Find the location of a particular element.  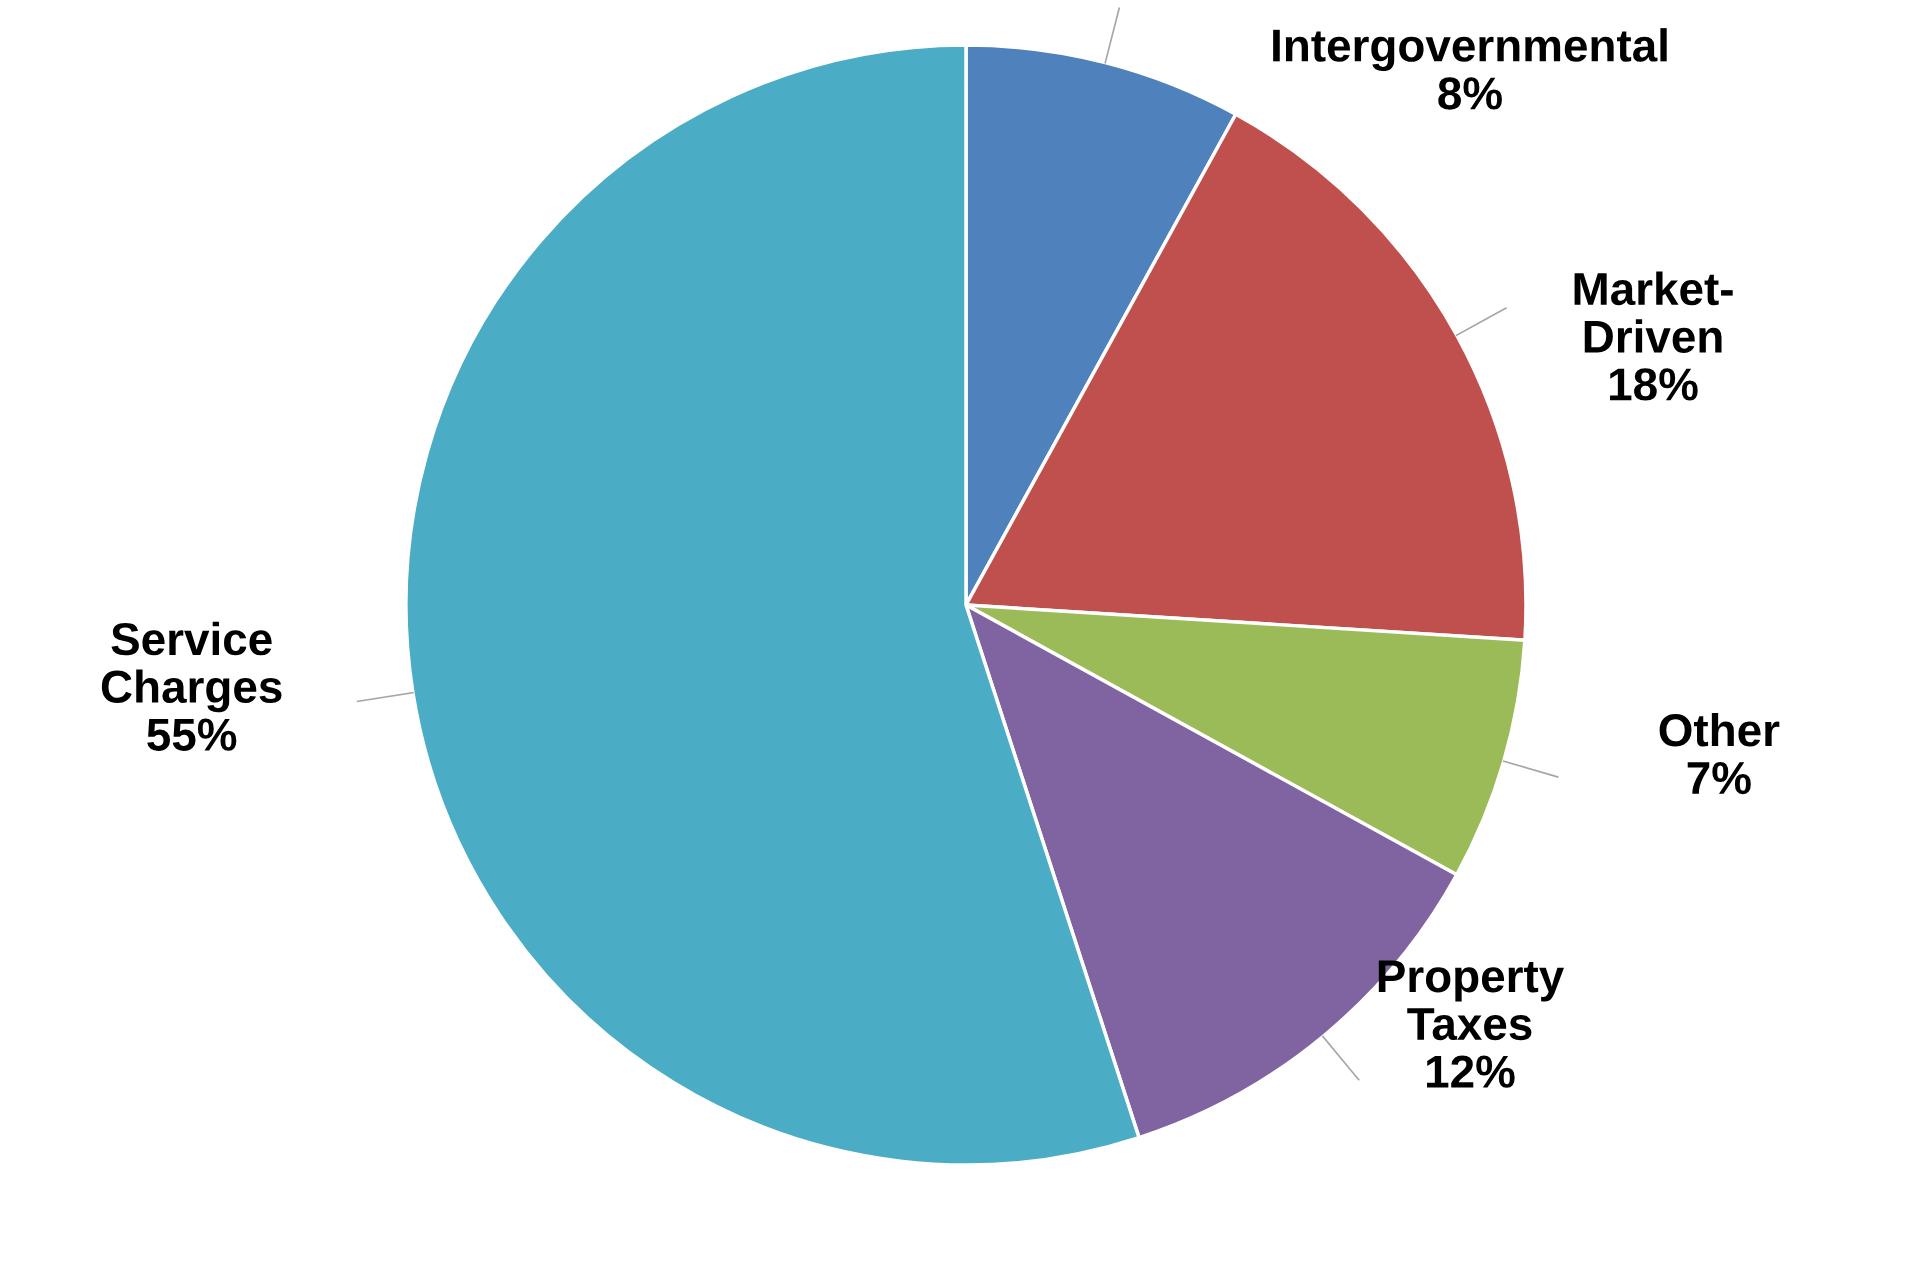

data-label: 18% is located at coordinates (1654, 384).